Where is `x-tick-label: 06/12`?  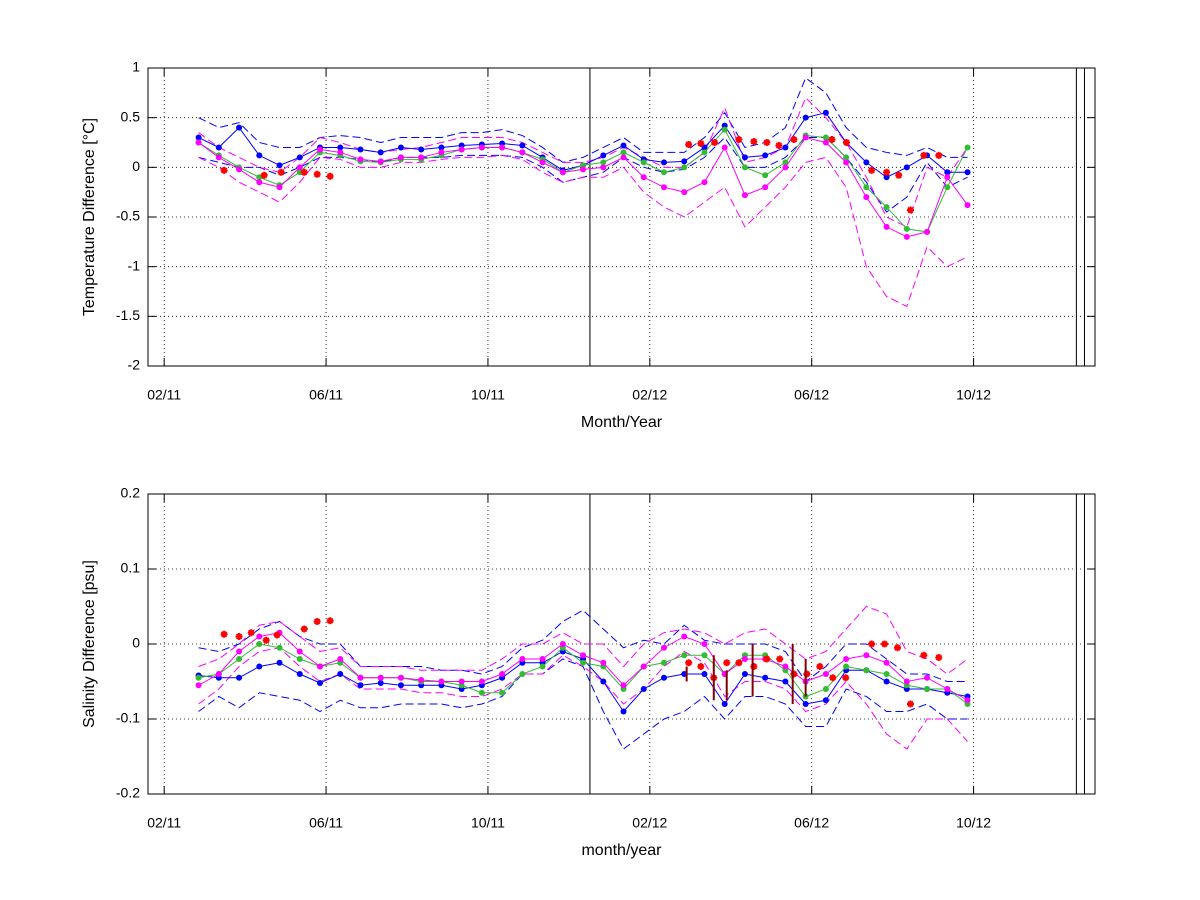 x-tick-label: 06/12 is located at coordinates (811, 823).